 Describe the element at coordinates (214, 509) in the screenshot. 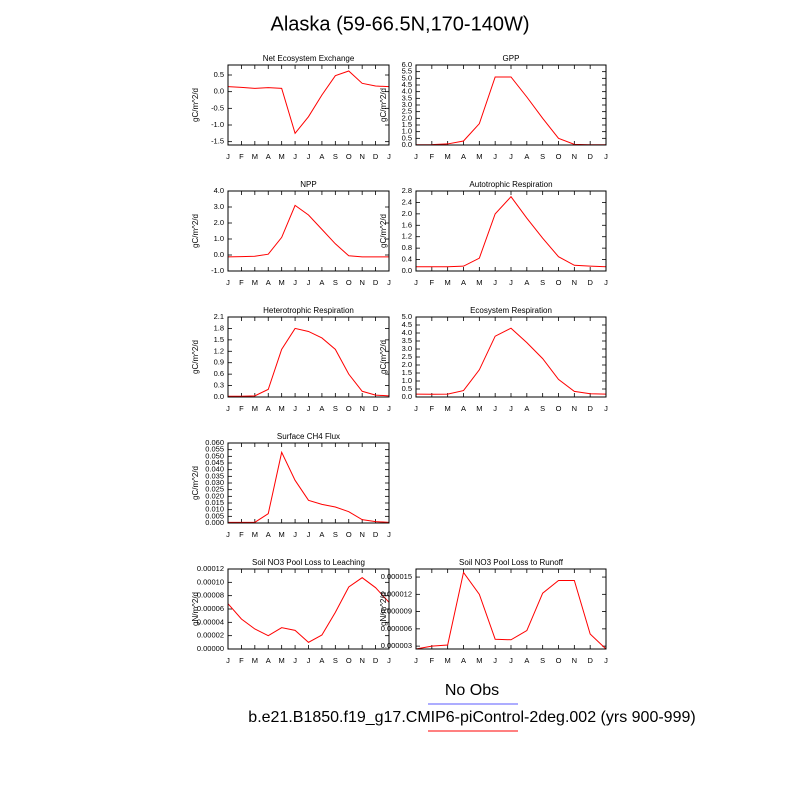

I see `y-tick-label: 0.010` at that location.